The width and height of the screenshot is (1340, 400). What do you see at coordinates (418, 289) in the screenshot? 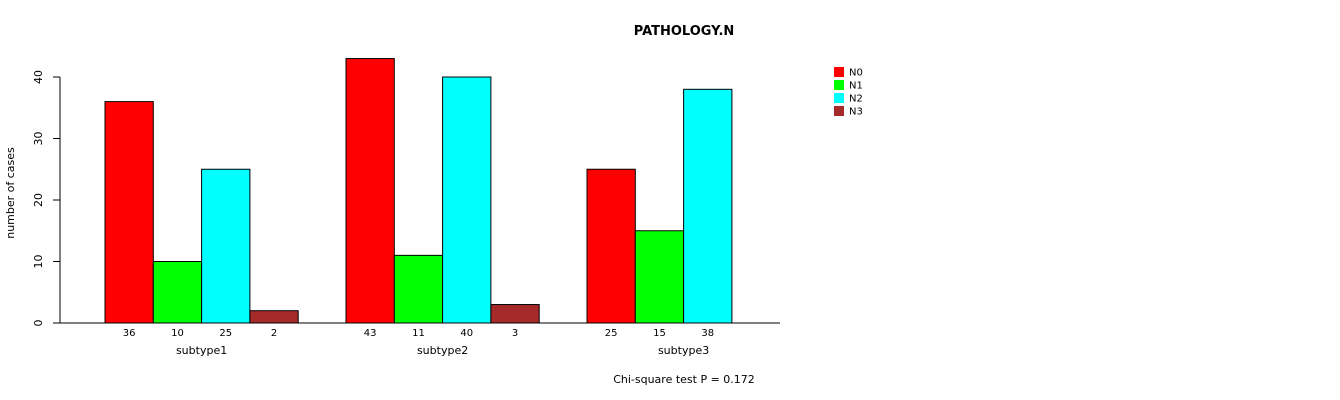
I see `bar-subtype2-N1` at bounding box center [418, 289].